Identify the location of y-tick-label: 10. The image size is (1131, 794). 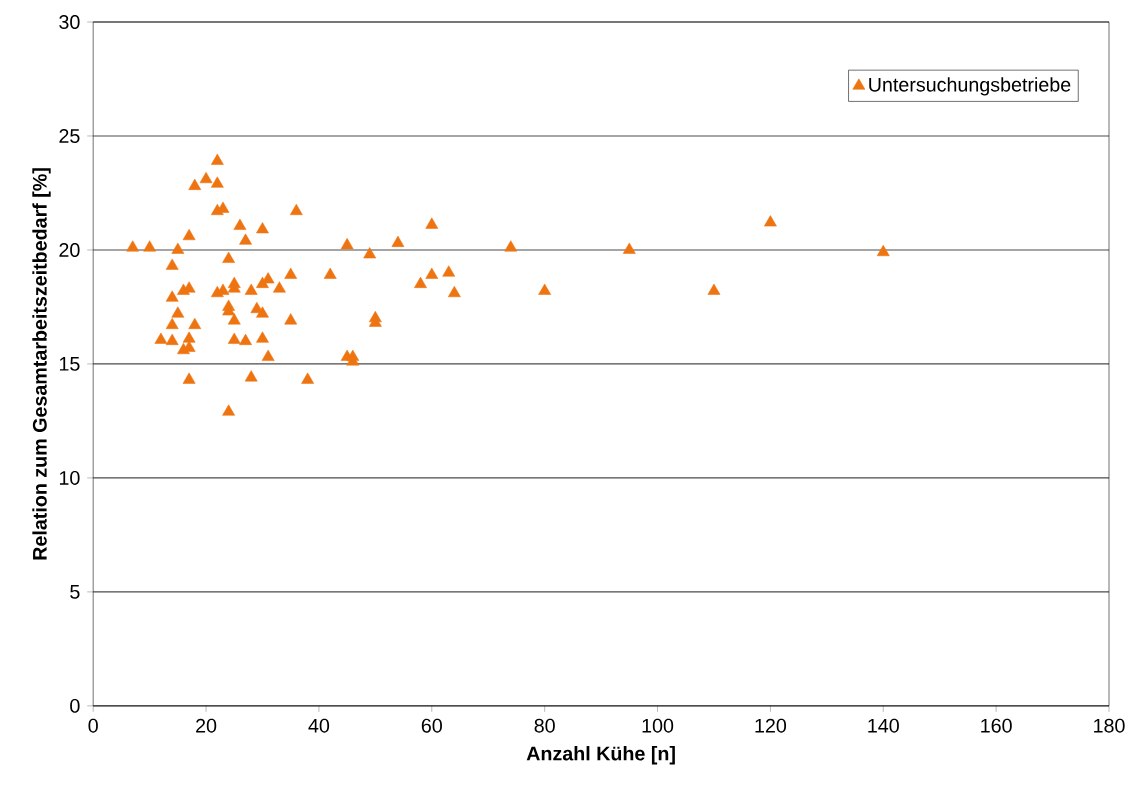
(69, 478).